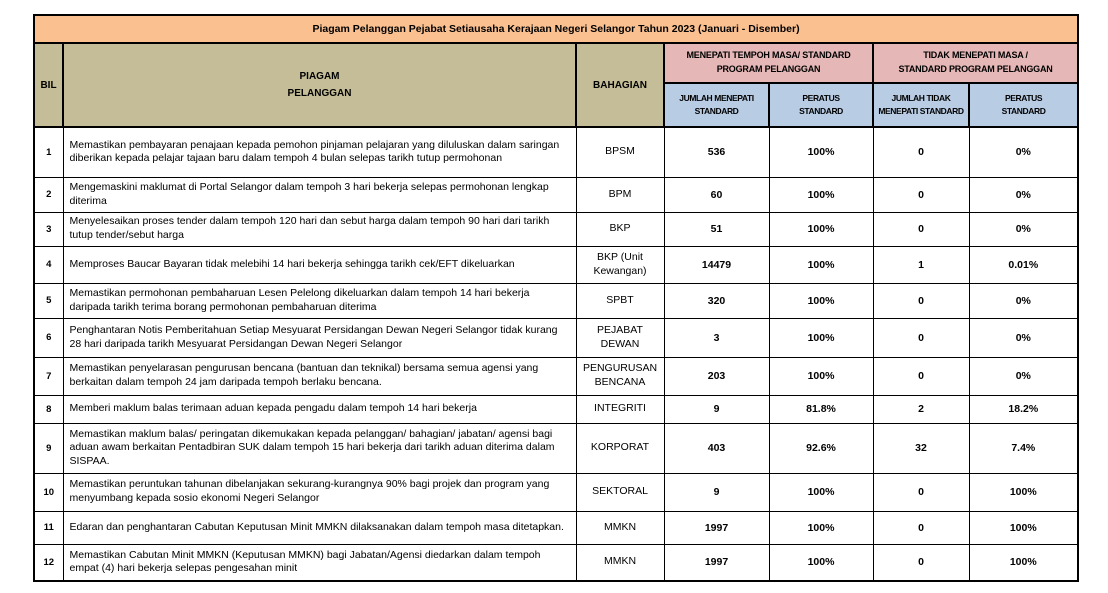  What do you see at coordinates (48, 562) in the screenshot?
I see `cell-bil: 12` at bounding box center [48, 562].